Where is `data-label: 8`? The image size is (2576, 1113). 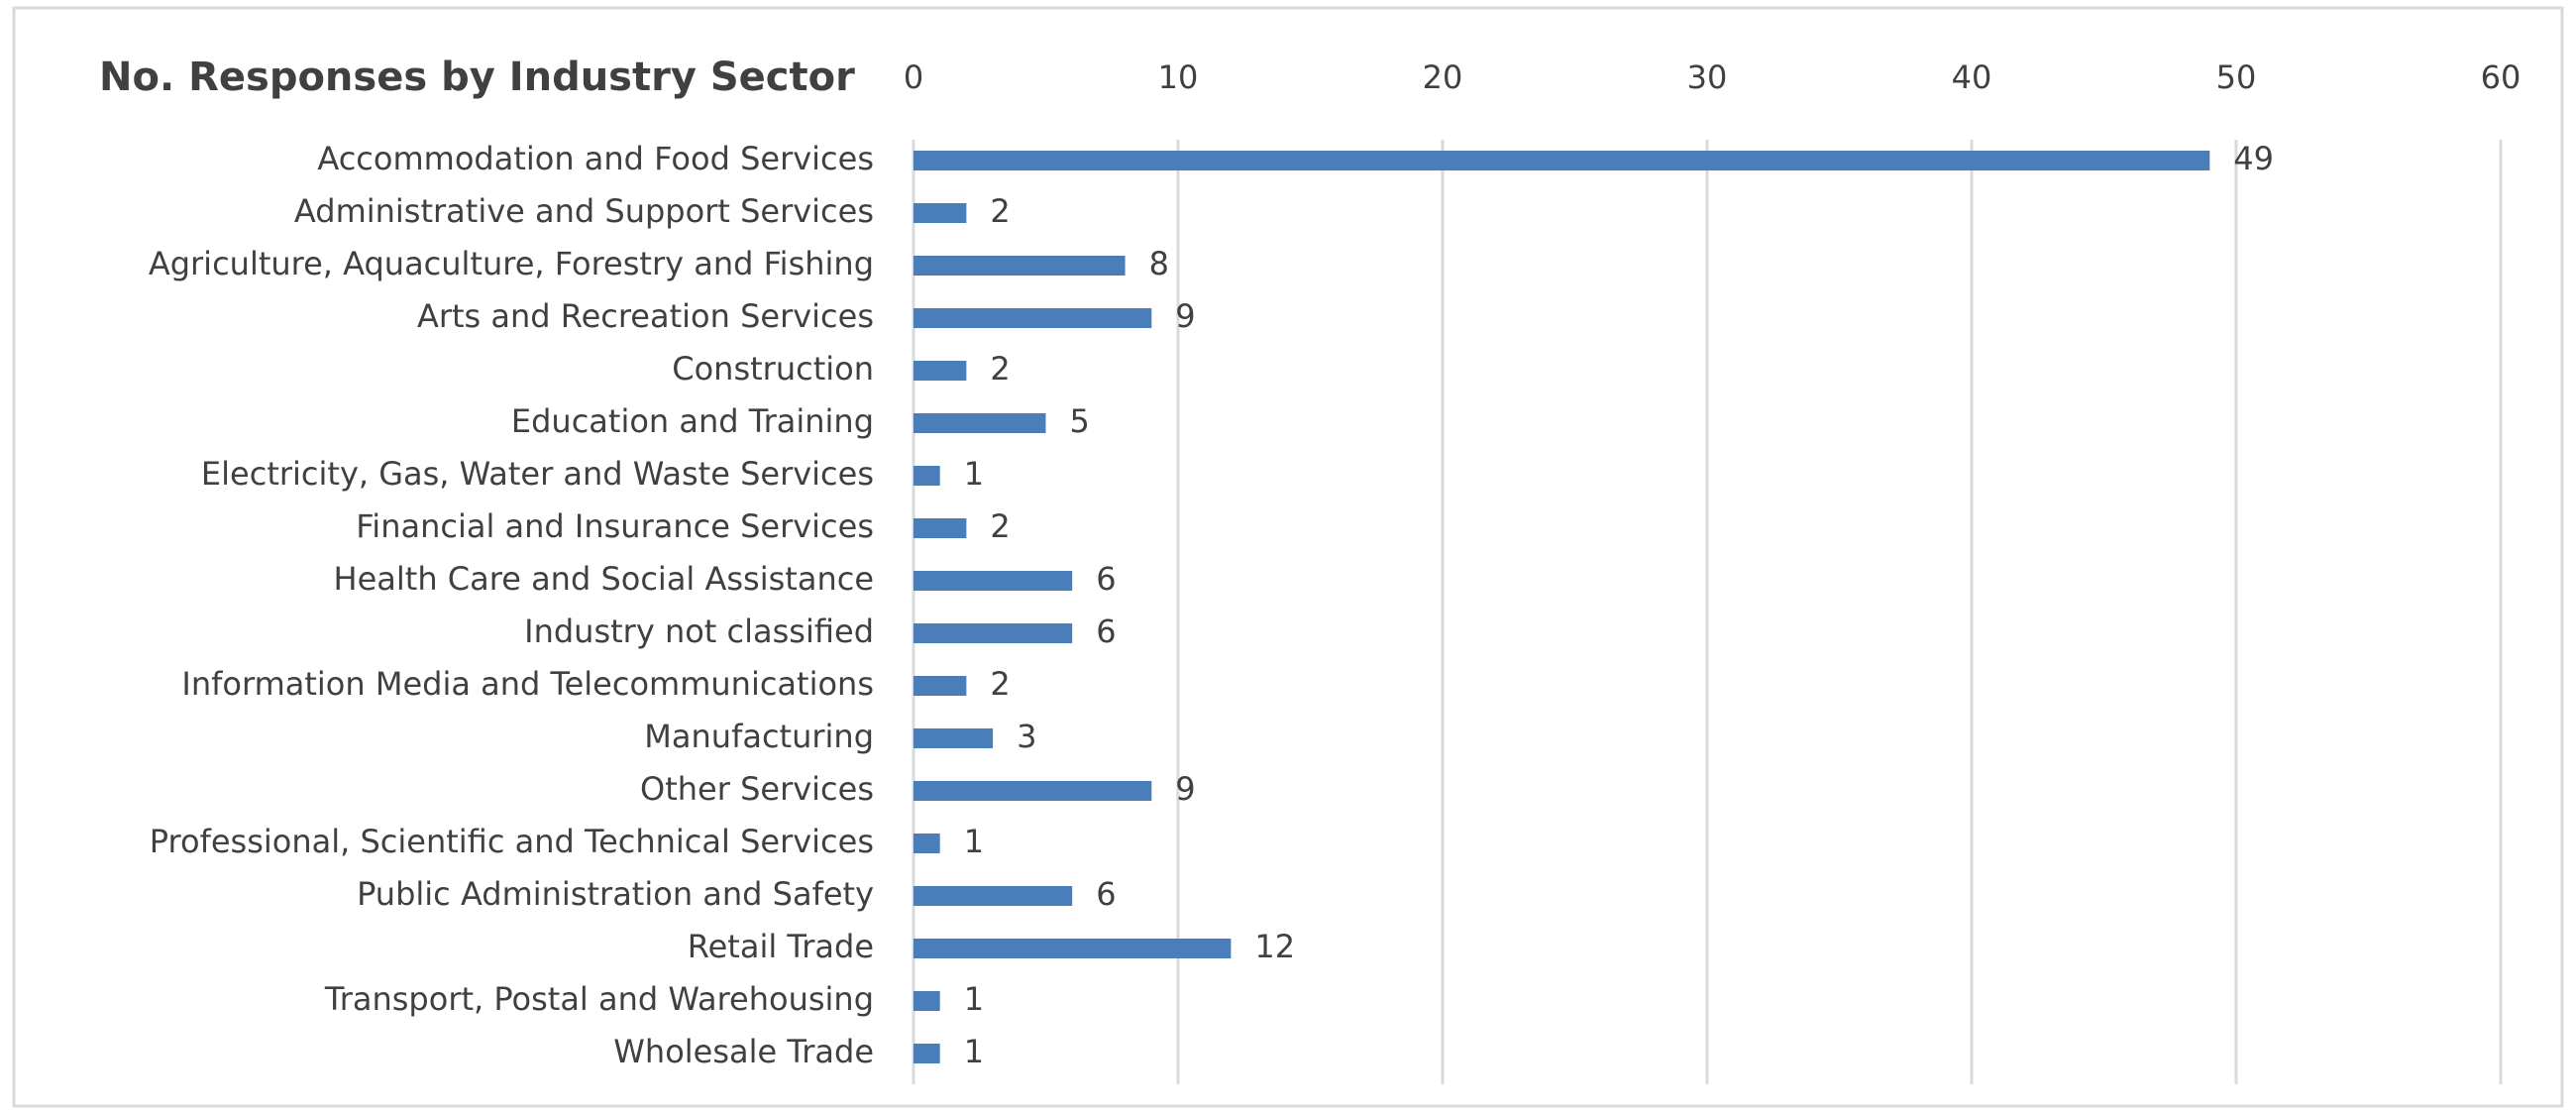
data-label: 8 is located at coordinates (1159, 263).